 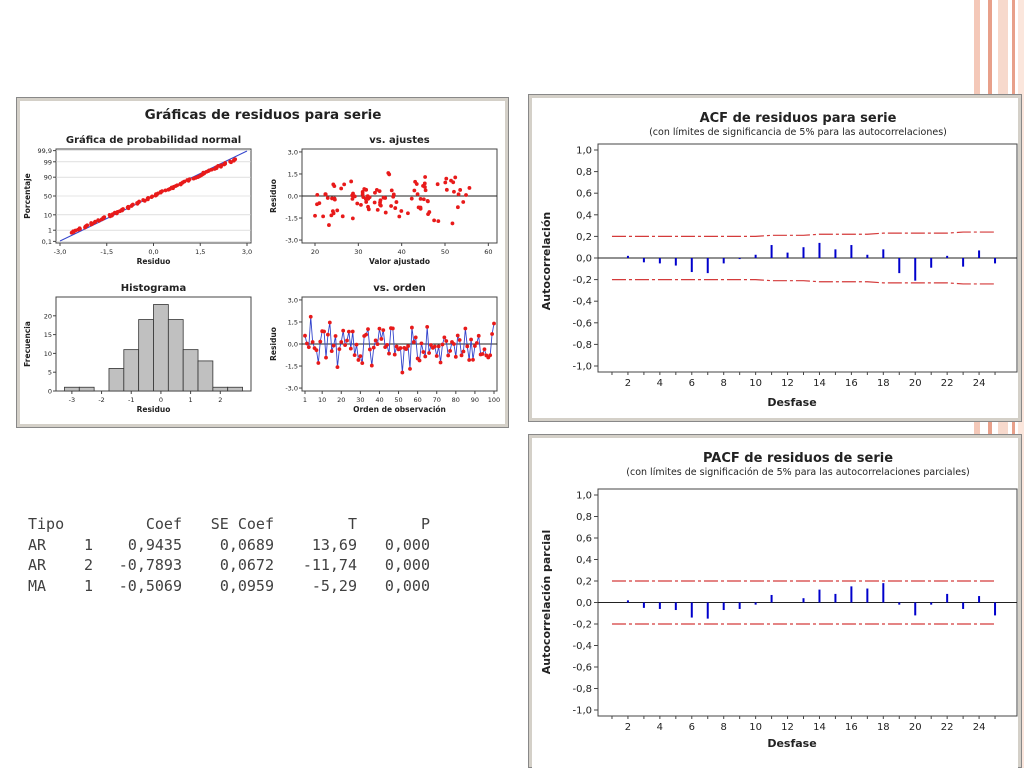 I want to click on y-tick-label: 0,1, so click(x=47, y=242).